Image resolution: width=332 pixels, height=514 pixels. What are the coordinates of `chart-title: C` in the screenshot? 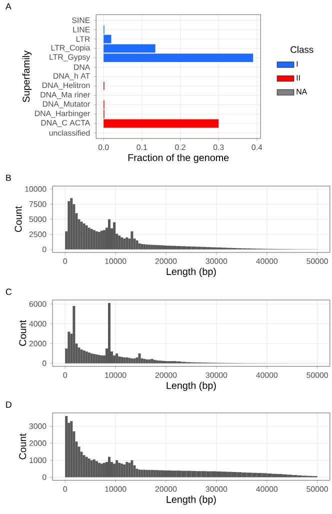 It's located at (9, 291).